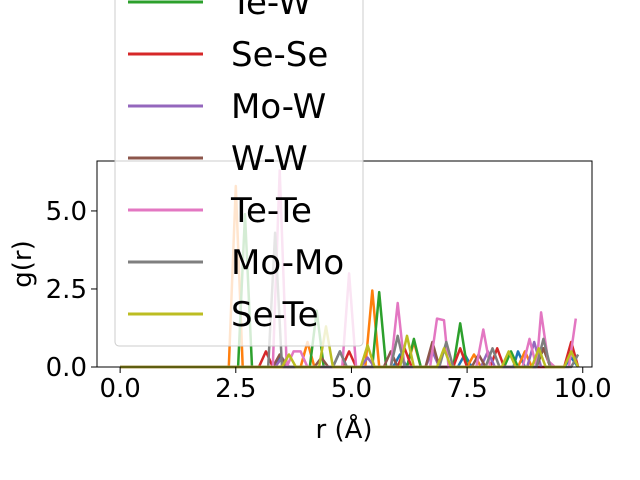 The width and height of the screenshot is (640, 480). I want to click on y-tick-label: 0.0, so click(66, 368).